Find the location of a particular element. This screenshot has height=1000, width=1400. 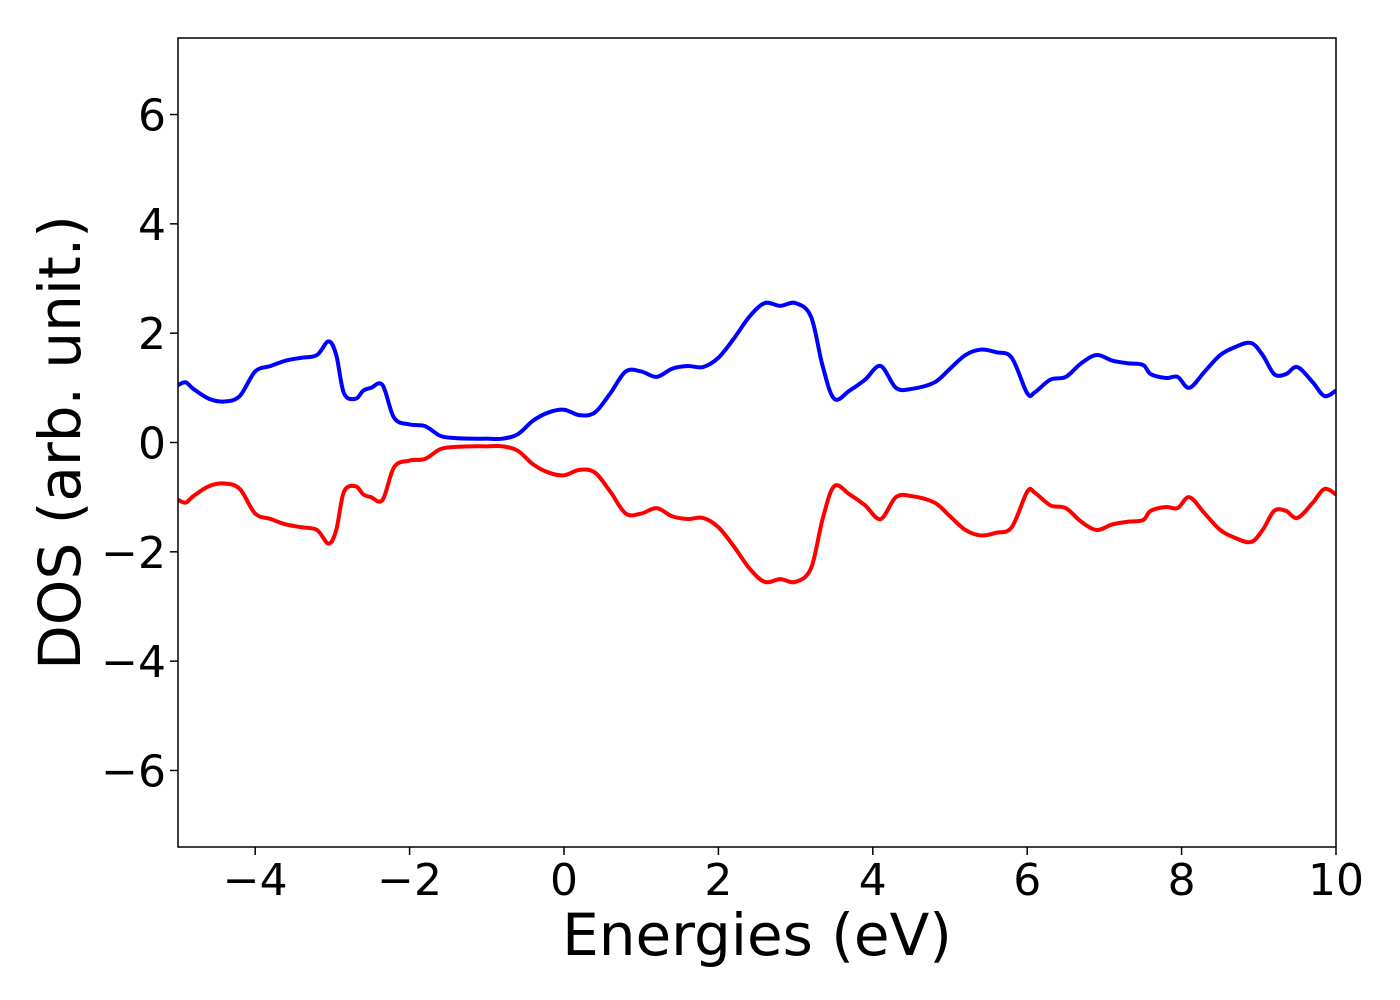

y-axis-ticks: −6 −4 −2 0 2 4 6 is located at coordinates (139, 444).